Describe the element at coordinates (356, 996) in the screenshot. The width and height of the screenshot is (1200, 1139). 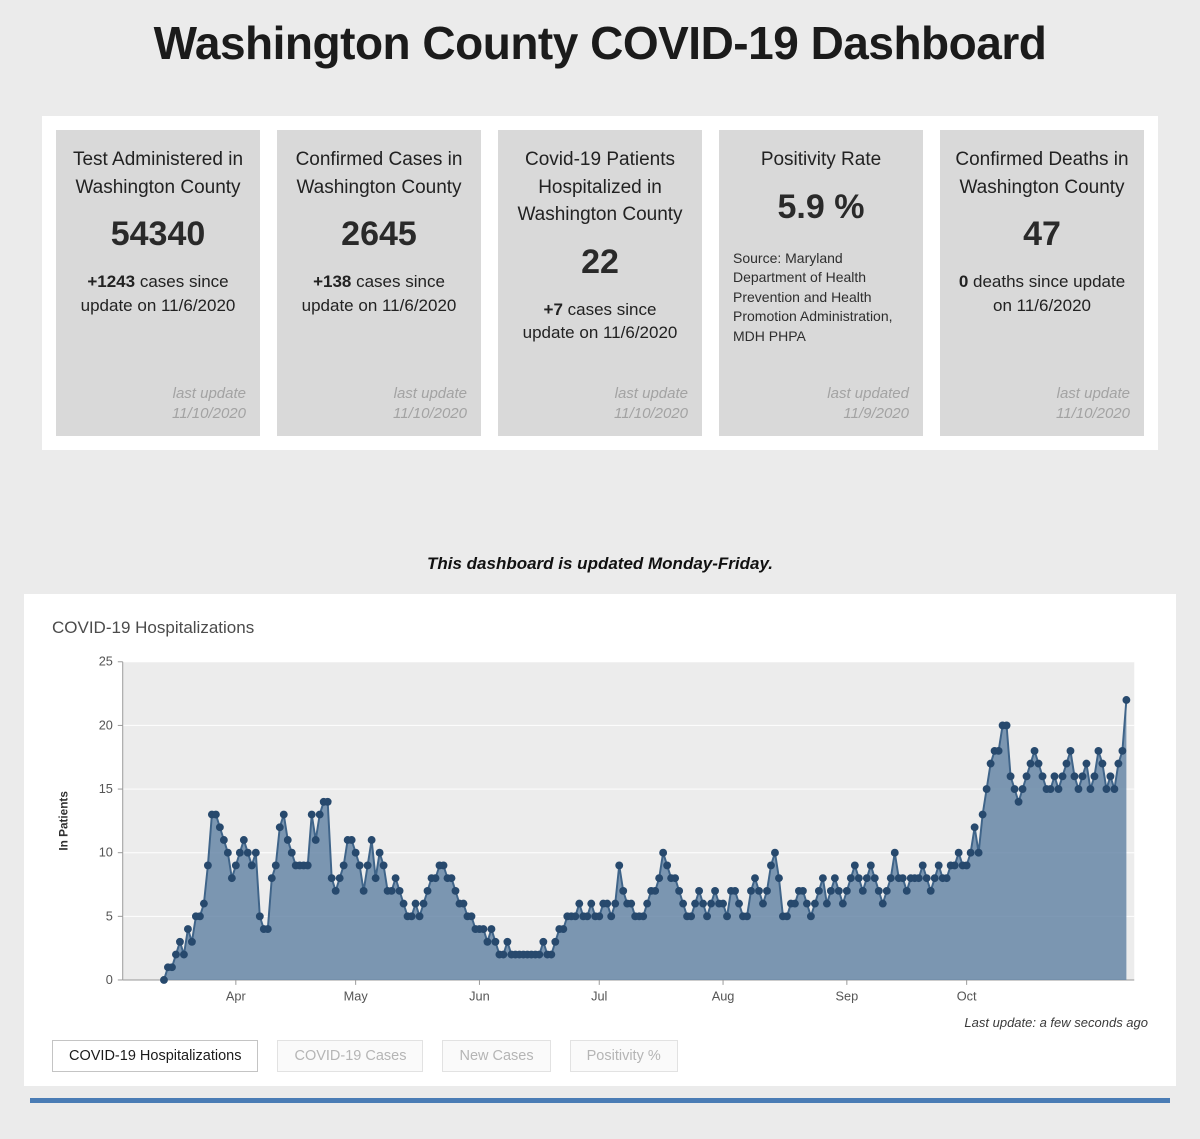
I see `svg-text: May` at that location.